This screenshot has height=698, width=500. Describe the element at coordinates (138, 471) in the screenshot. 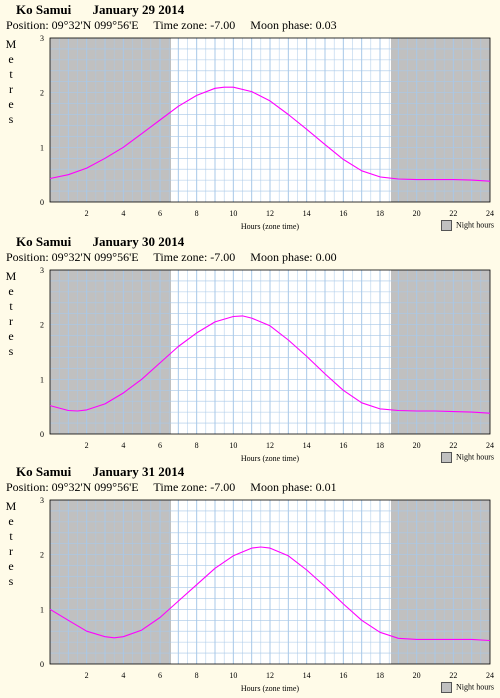

I see `panel-date: January 31 2014` at that location.